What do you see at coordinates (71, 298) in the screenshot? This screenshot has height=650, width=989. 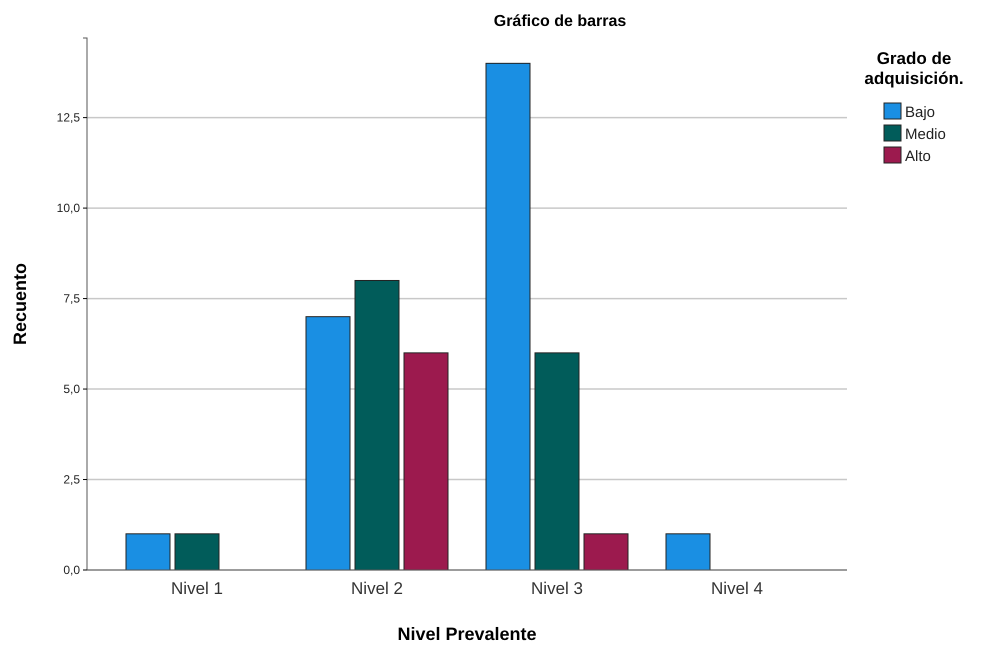 I see `y-tick-label: 7,5` at bounding box center [71, 298].